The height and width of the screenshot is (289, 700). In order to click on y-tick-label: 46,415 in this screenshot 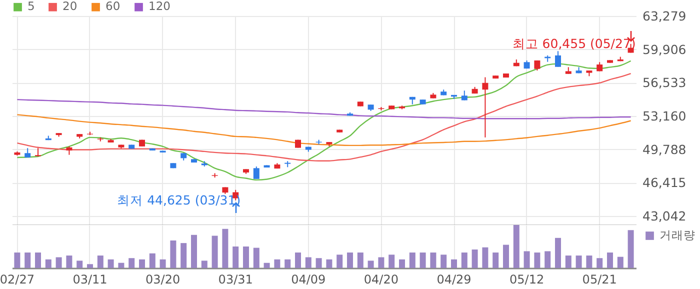, I will do `click(664, 182)`.